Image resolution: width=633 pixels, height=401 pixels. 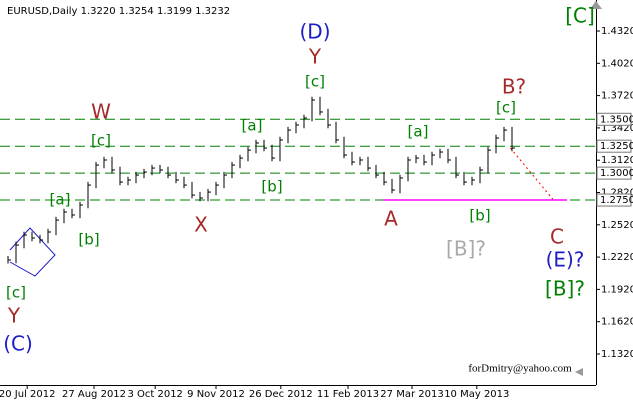 What do you see at coordinates (557, 237) in the screenshot?
I see `wave-label: C` at bounding box center [557, 237].